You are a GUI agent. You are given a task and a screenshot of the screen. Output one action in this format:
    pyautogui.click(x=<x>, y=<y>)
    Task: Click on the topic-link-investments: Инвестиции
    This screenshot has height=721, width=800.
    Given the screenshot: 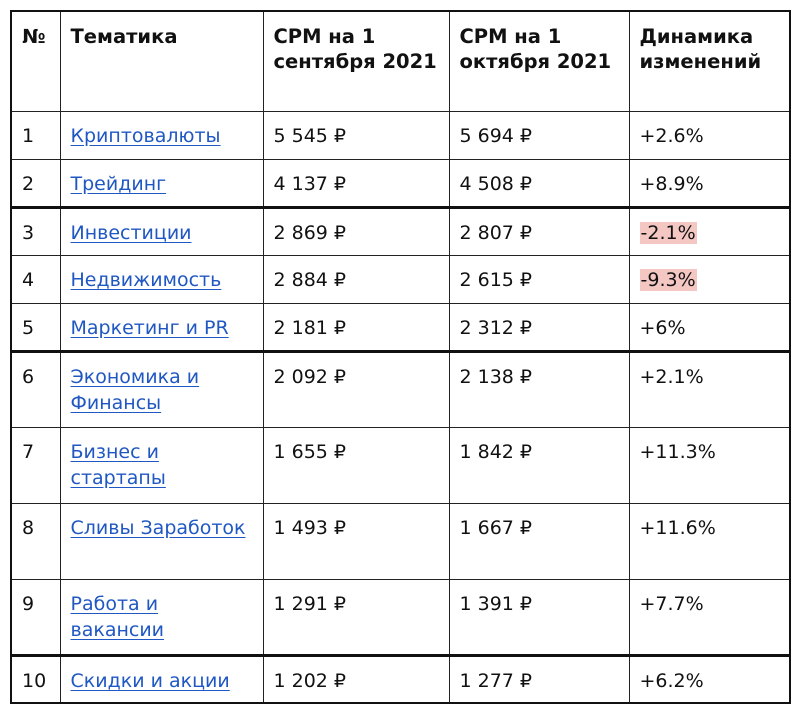 What is the action you would take?
    pyautogui.click(x=131, y=232)
    